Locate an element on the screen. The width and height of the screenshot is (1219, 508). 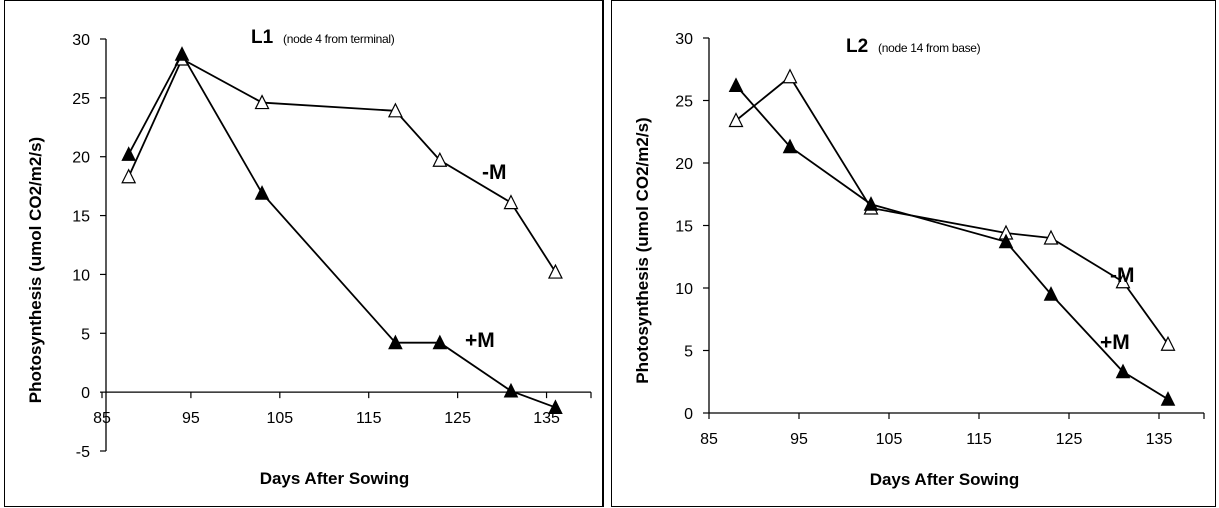
y-tick-label: -5 is located at coordinates (83, 452).